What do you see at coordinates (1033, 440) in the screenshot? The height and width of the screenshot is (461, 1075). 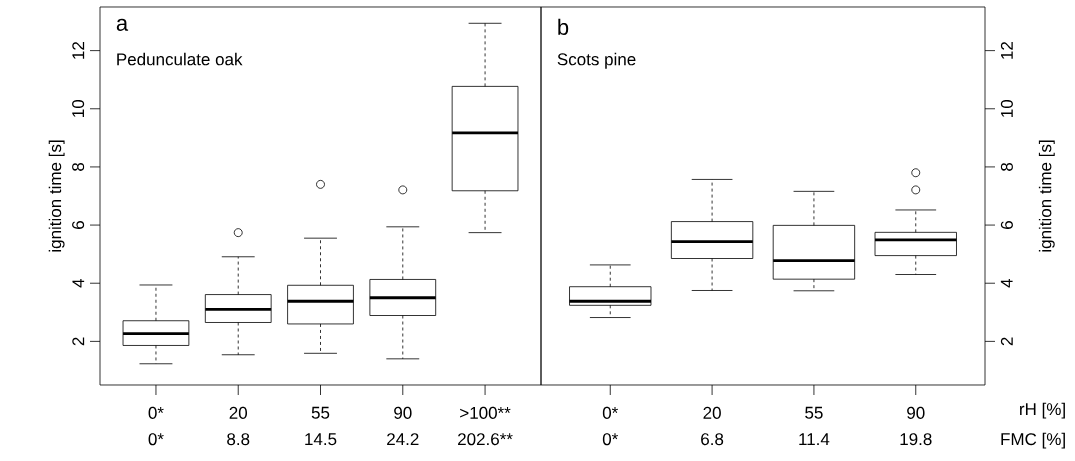 I see `text: FMC [%]` at bounding box center [1033, 440].